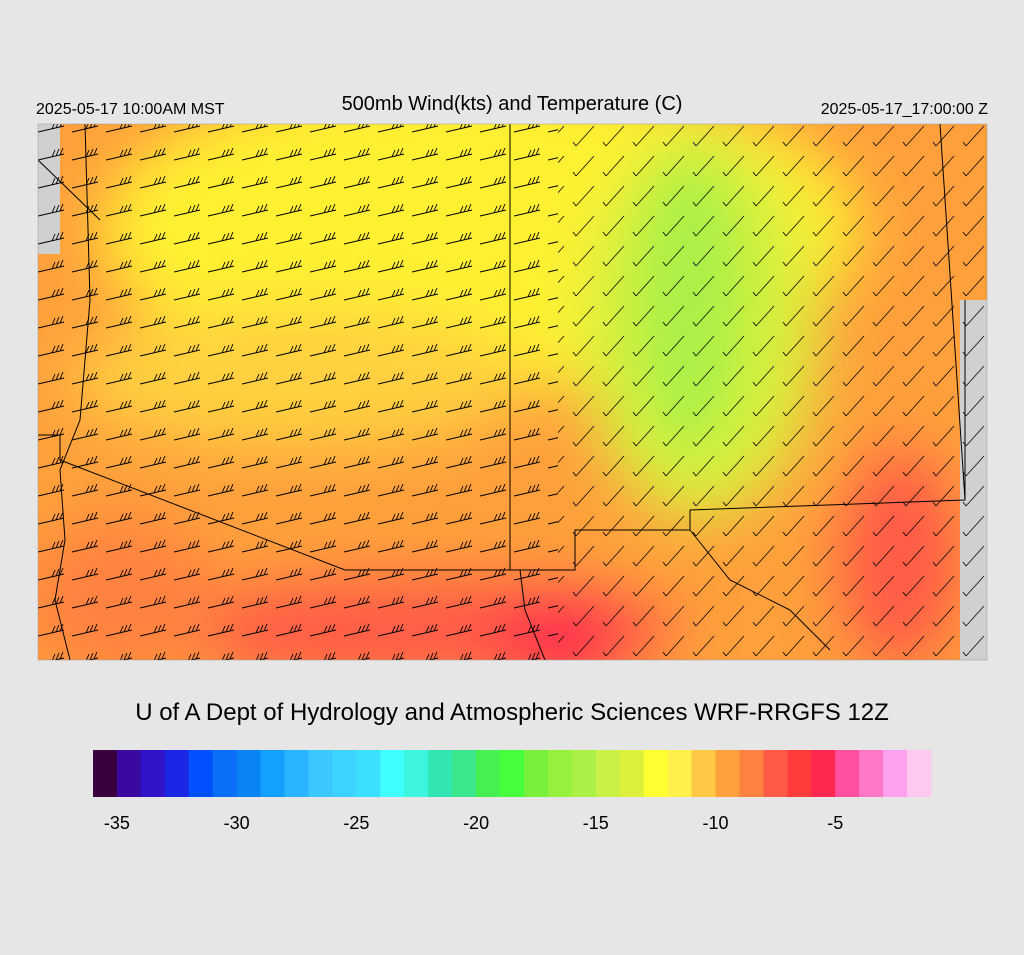 The width and height of the screenshot is (1024, 955). I want to click on tick-label: -35, so click(117, 823).